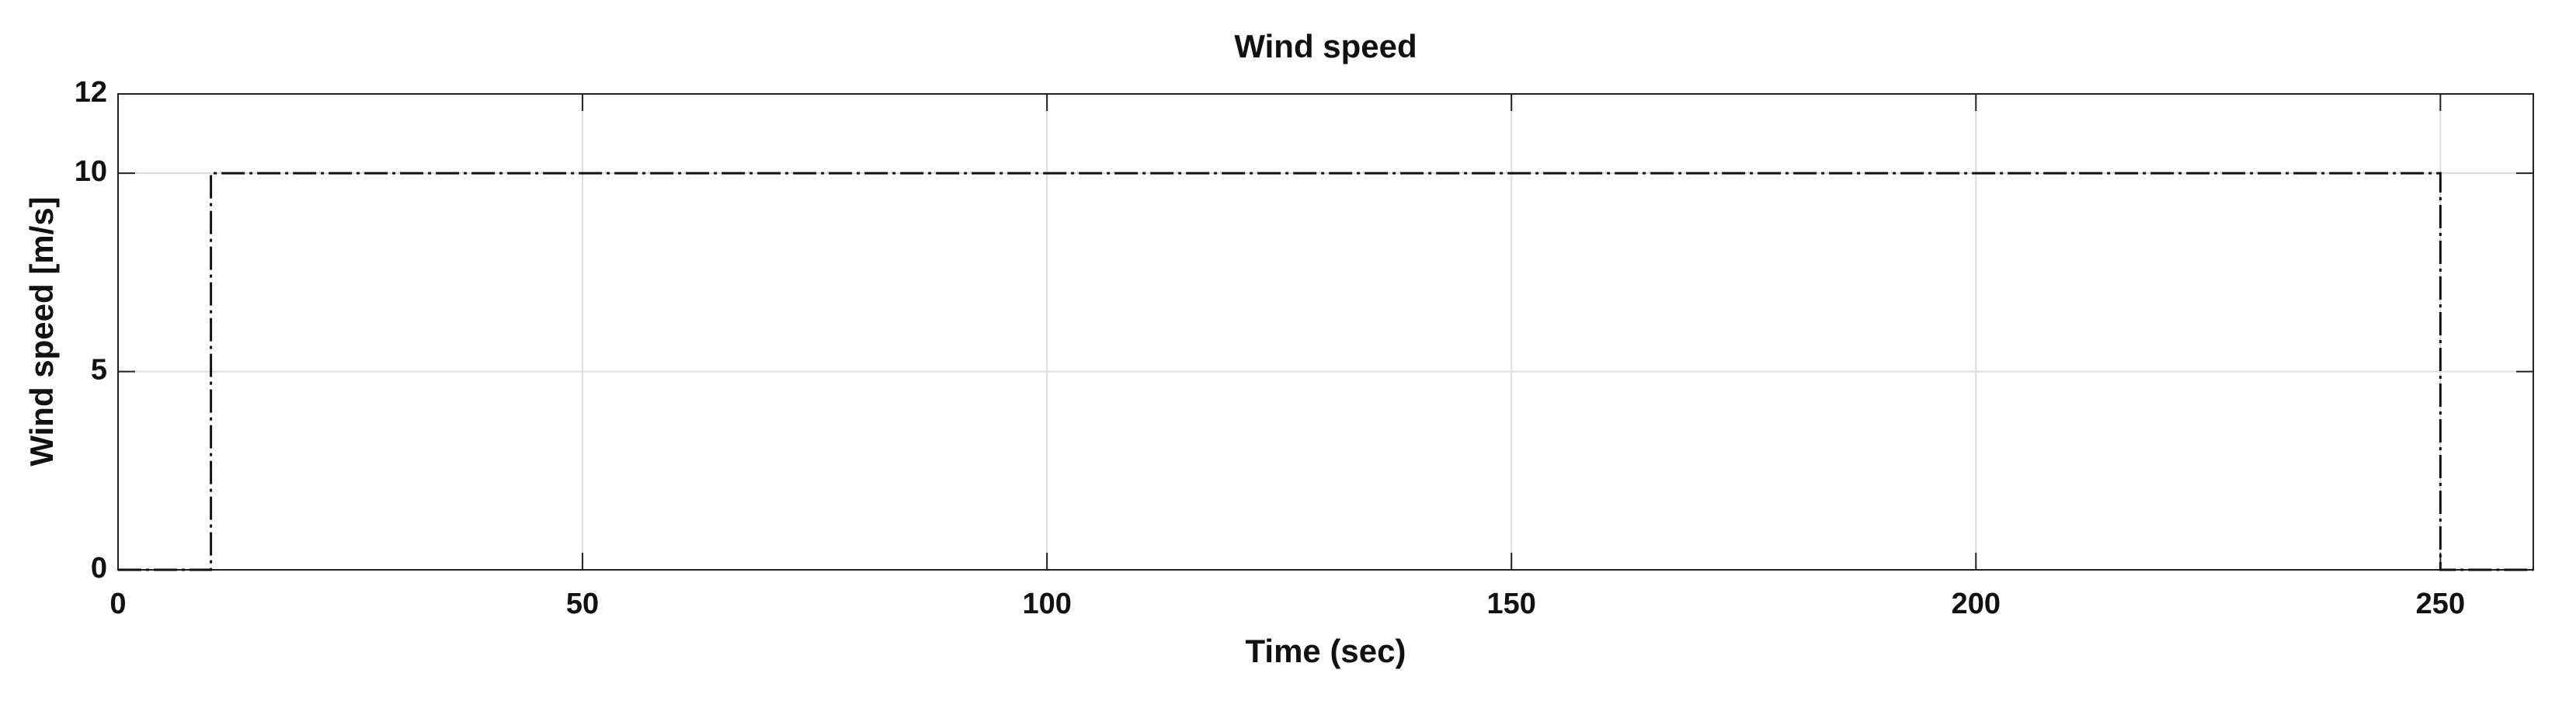  Describe the element at coordinates (91, 171) in the screenshot. I see `y-tick-label: 10` at that location.